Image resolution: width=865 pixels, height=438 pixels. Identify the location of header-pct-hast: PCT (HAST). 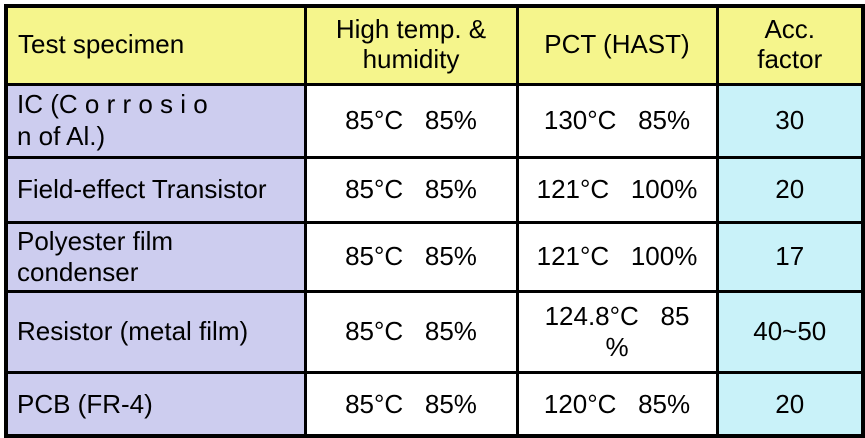
(617, 45).